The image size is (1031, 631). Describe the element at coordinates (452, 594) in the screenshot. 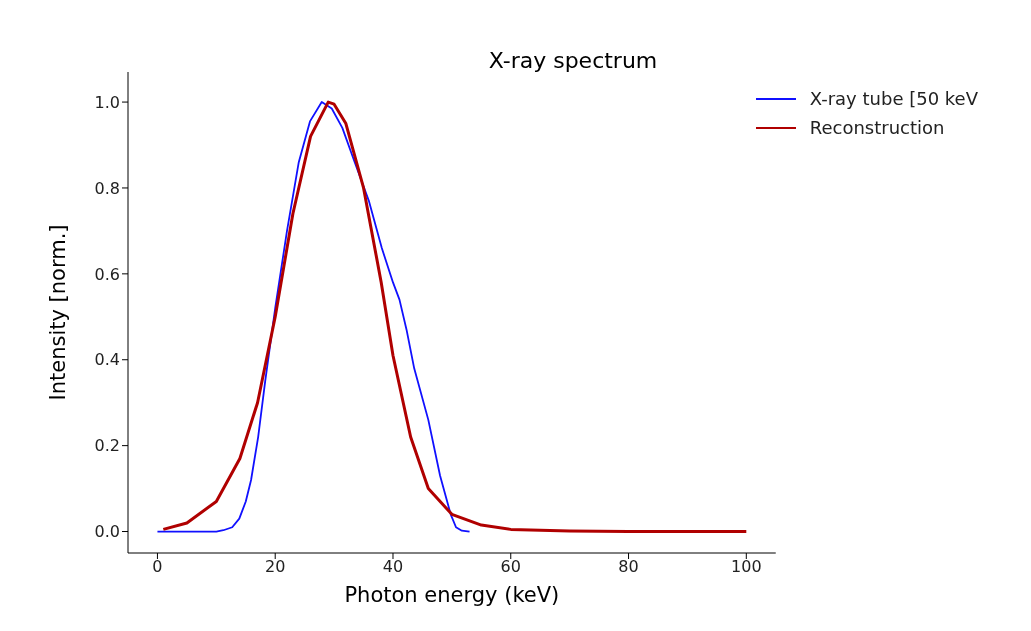

I see `x-axis-title: Photon energy (keV)` at that location.